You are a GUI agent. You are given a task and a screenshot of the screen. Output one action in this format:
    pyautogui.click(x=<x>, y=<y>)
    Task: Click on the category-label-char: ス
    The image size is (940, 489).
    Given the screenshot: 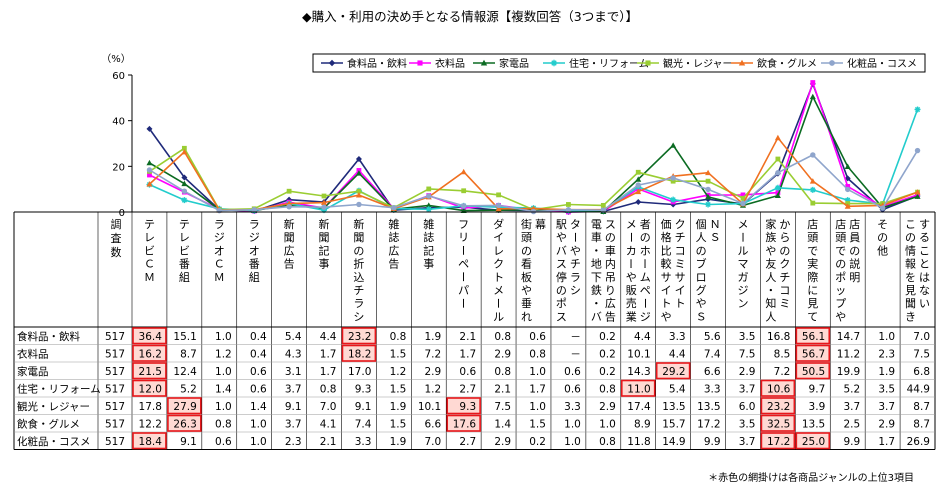 What is the action you would take?
    pyautogui.click(x=561, y=316)
    